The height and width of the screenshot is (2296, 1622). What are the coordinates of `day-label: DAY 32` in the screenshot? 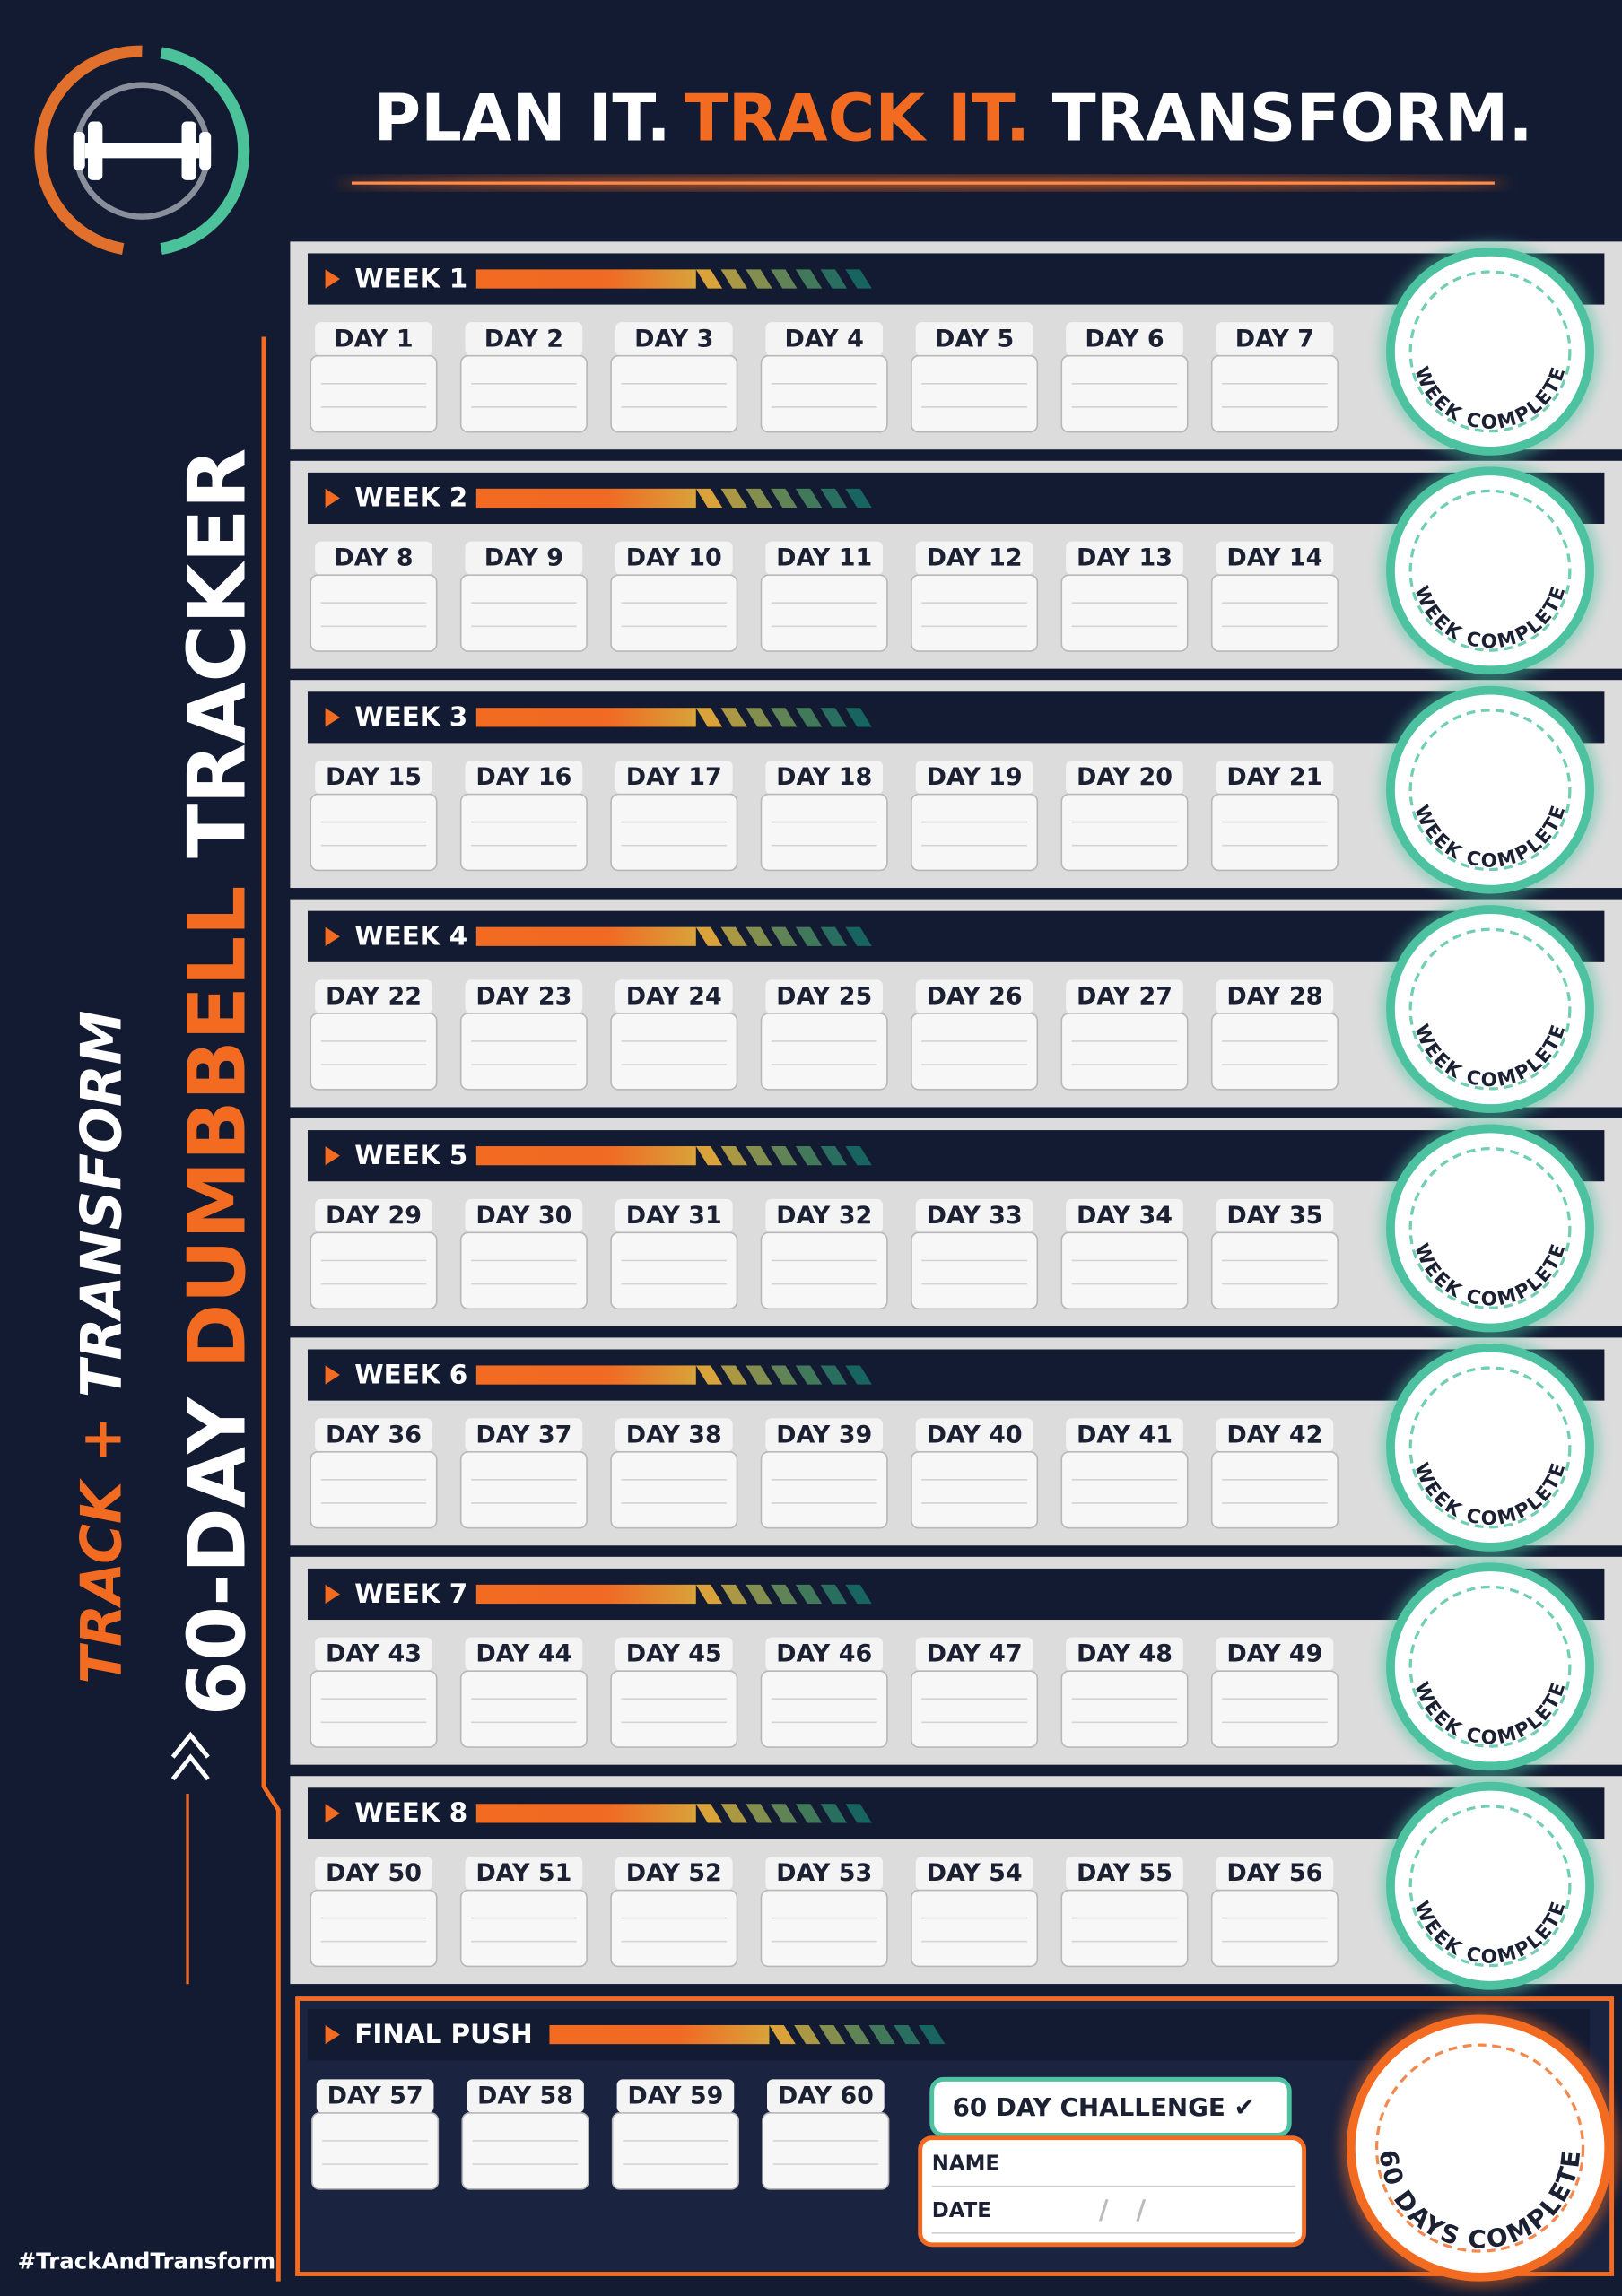 It's located at (824, 1216).